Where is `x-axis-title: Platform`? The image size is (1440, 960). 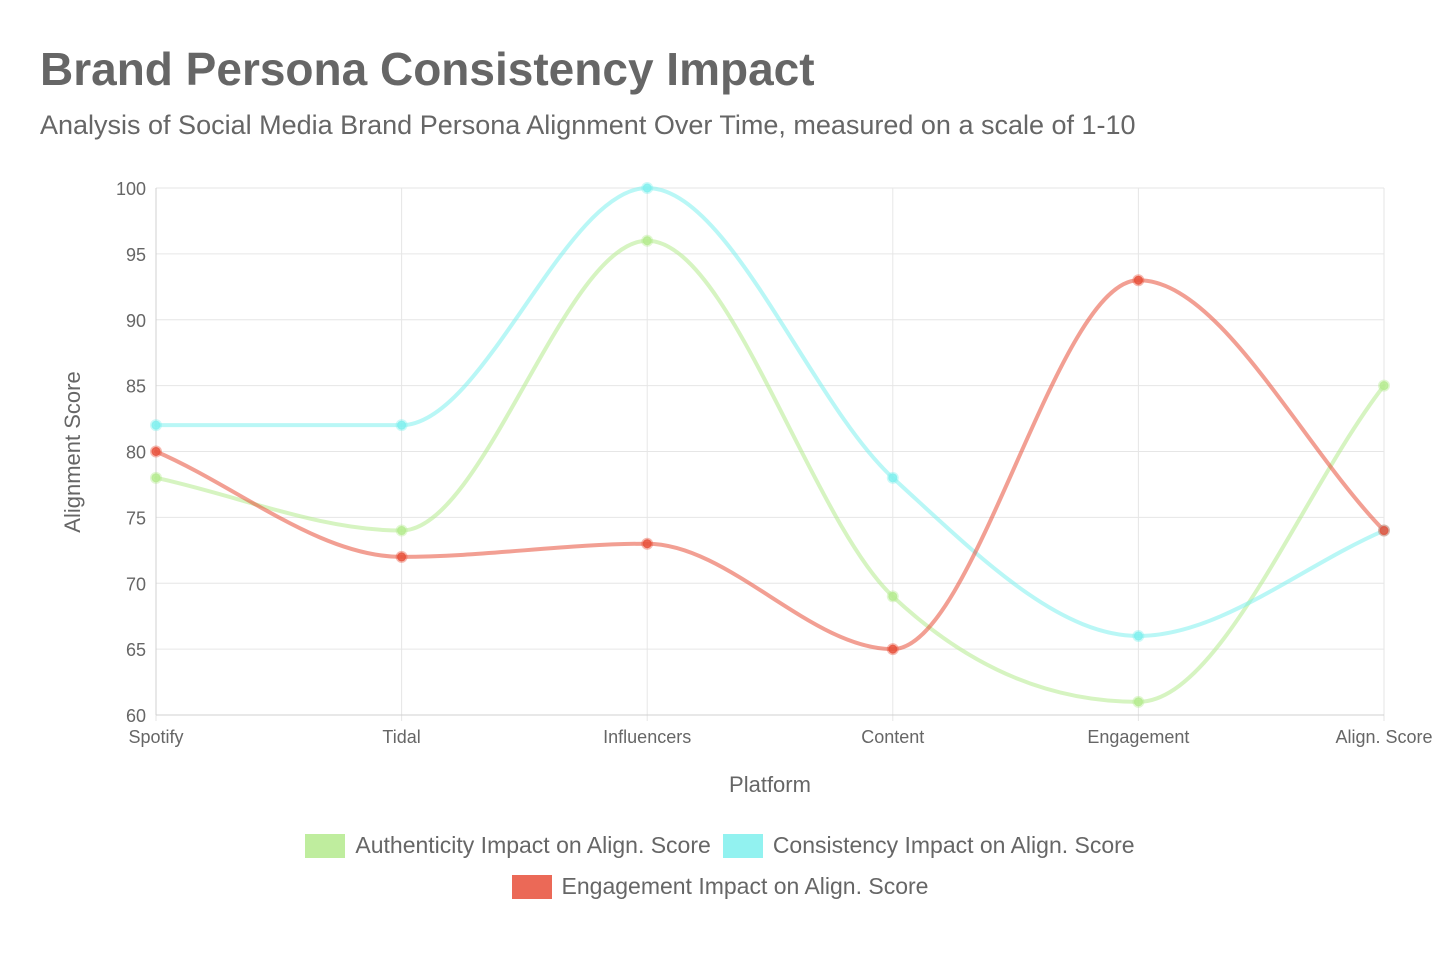
x-axis-title: Platform is located at coordinates (770, 784).